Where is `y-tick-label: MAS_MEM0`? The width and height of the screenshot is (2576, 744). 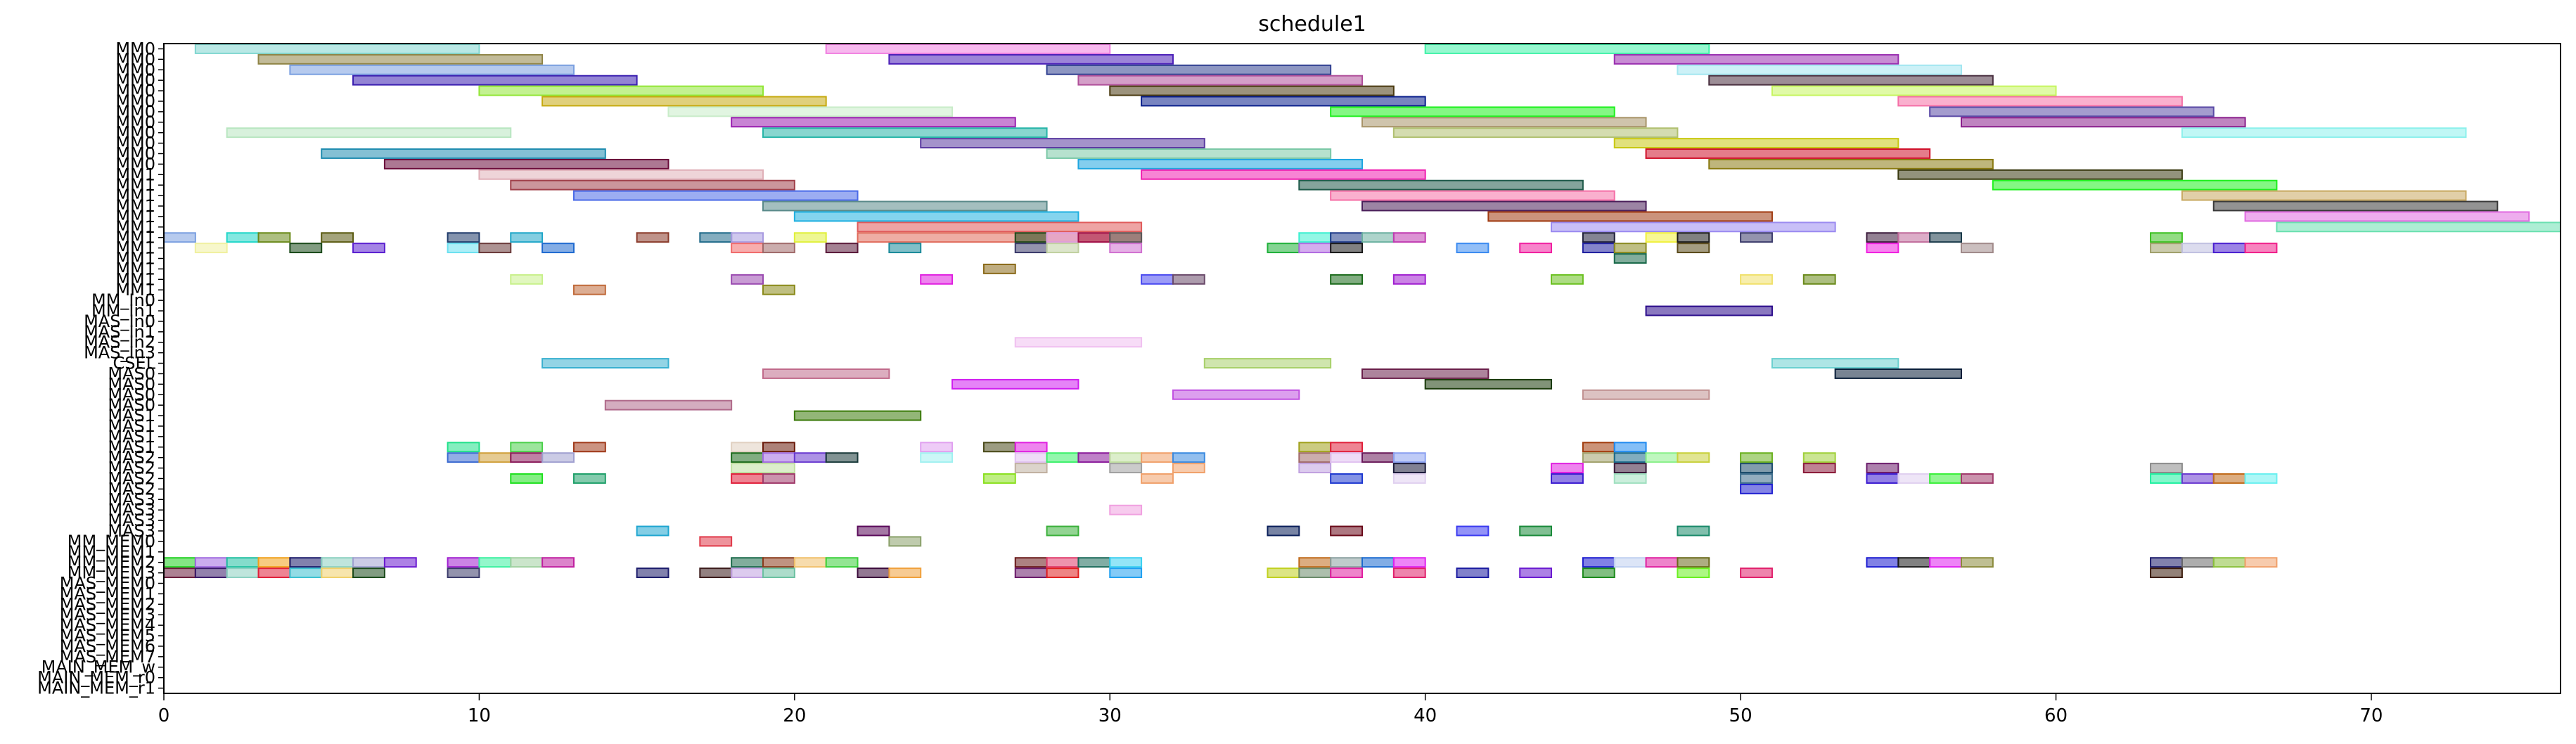 y-tick-label: MAS_MEM0 is located at coordinates (107, 584).